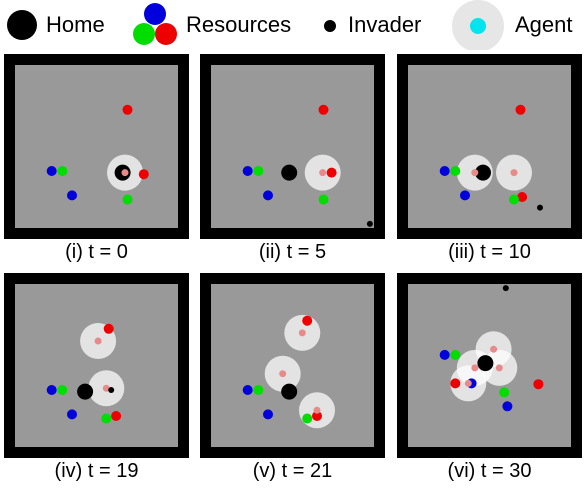 The height and width of the screenshot is (492, 585). I want to click on home-label: Home, so click(75, 24).